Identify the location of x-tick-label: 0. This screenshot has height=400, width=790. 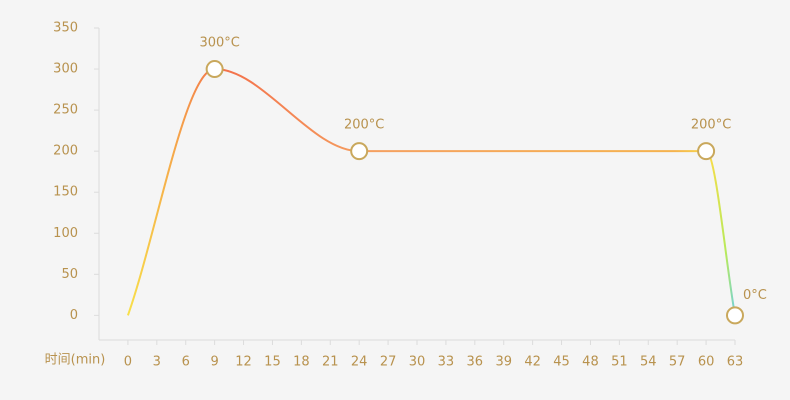
(128, 362).